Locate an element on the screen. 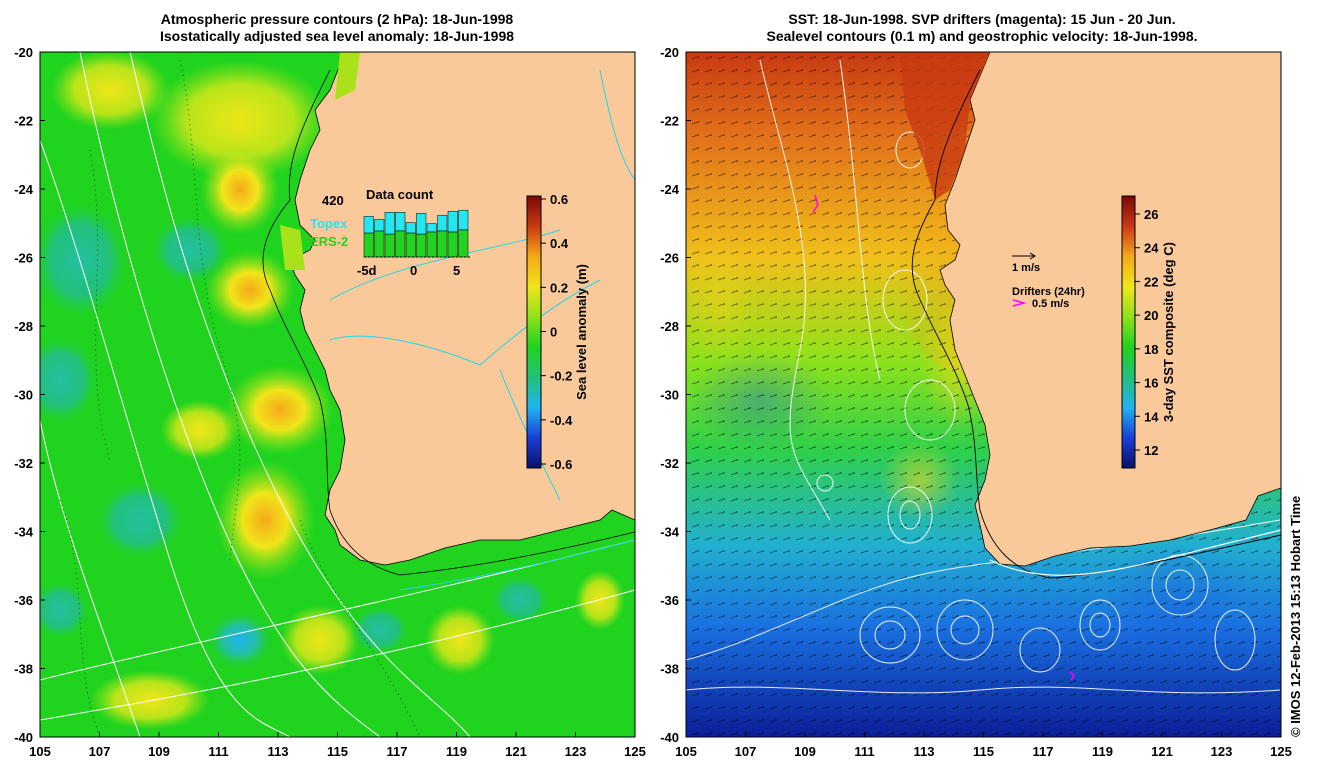  sst-colorbar-tick-label: 26 is located at coordinates (1151, 214).